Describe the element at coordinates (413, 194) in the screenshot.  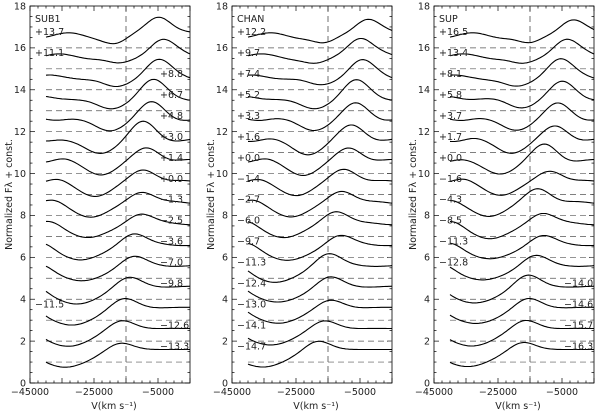
I see `y-axis-label: Normalized Fλ + const.` at that location.